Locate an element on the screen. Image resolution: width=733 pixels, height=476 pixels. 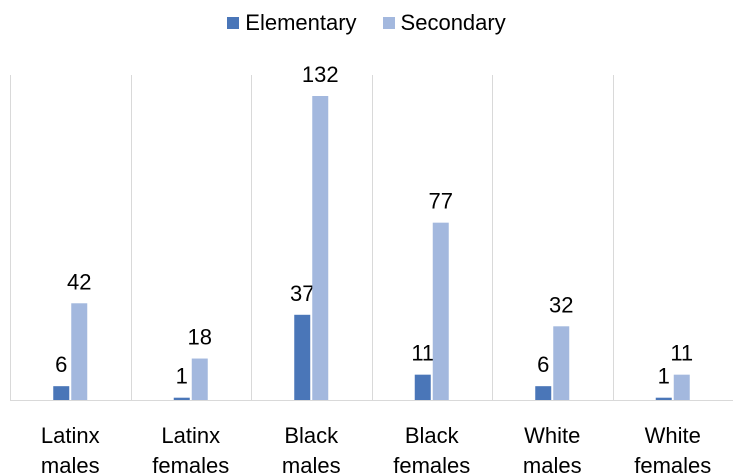
legend-label-secondary: Secondary is located at coordinates (453, 22).